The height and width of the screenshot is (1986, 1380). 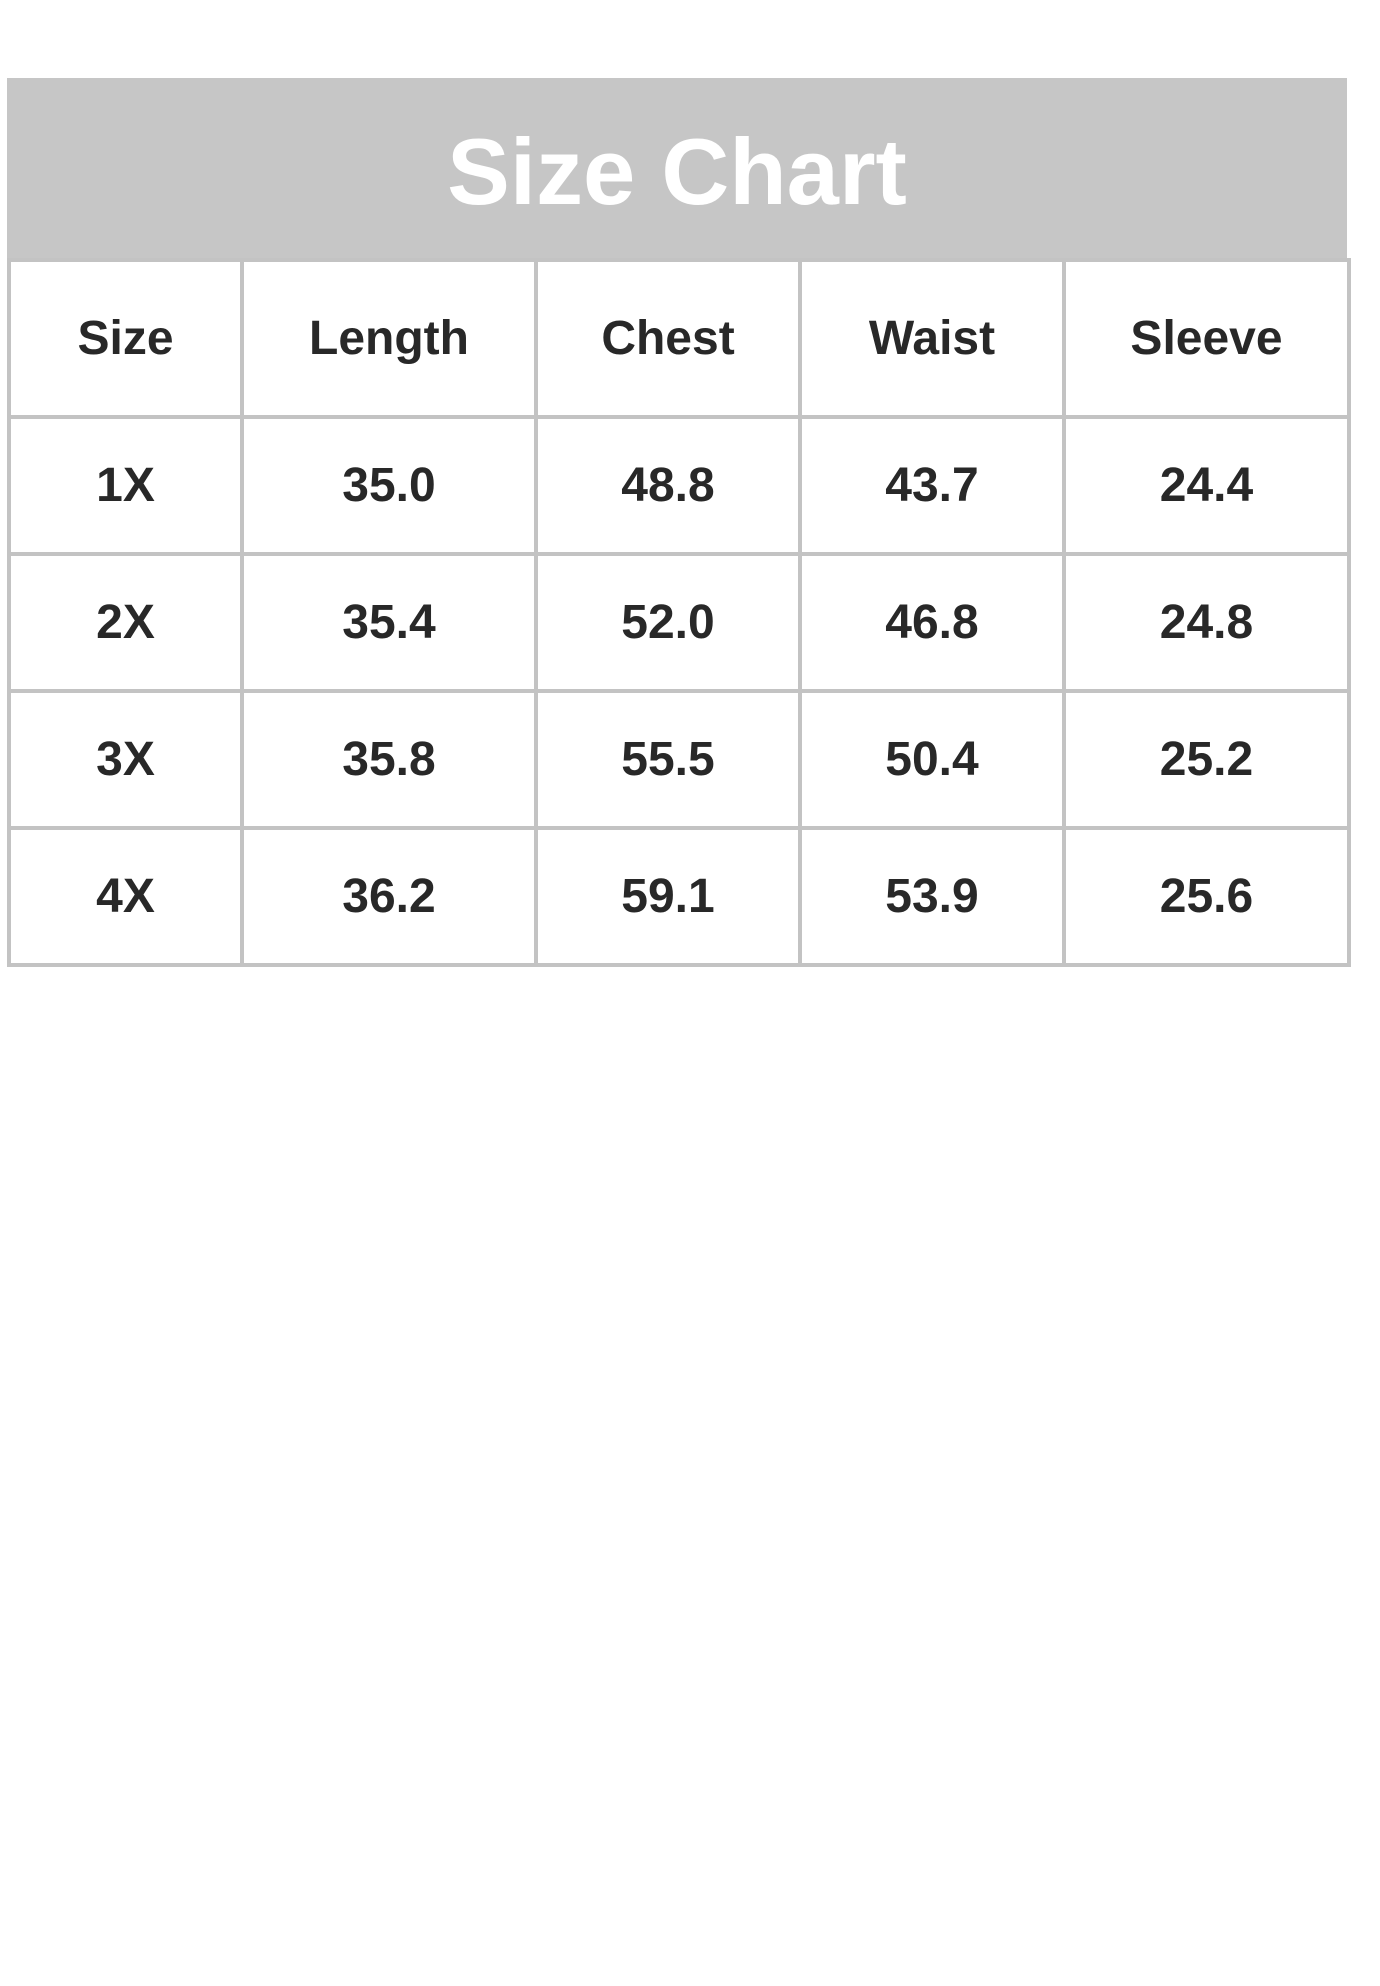 I want to click on sleeve-cell: 25.6, so click(x=1206, y=896).